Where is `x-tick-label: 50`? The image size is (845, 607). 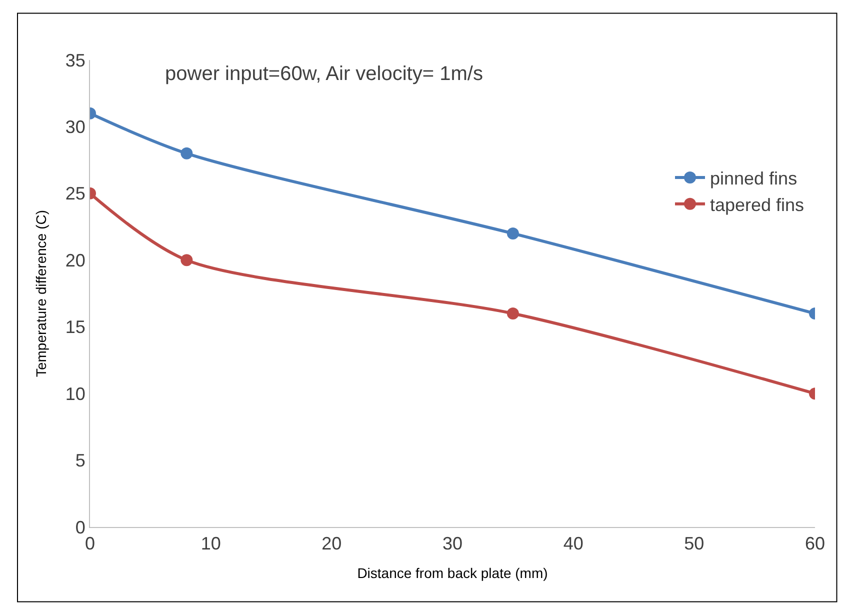
x-tick-label: 50 is located at coordinates (694, 544).